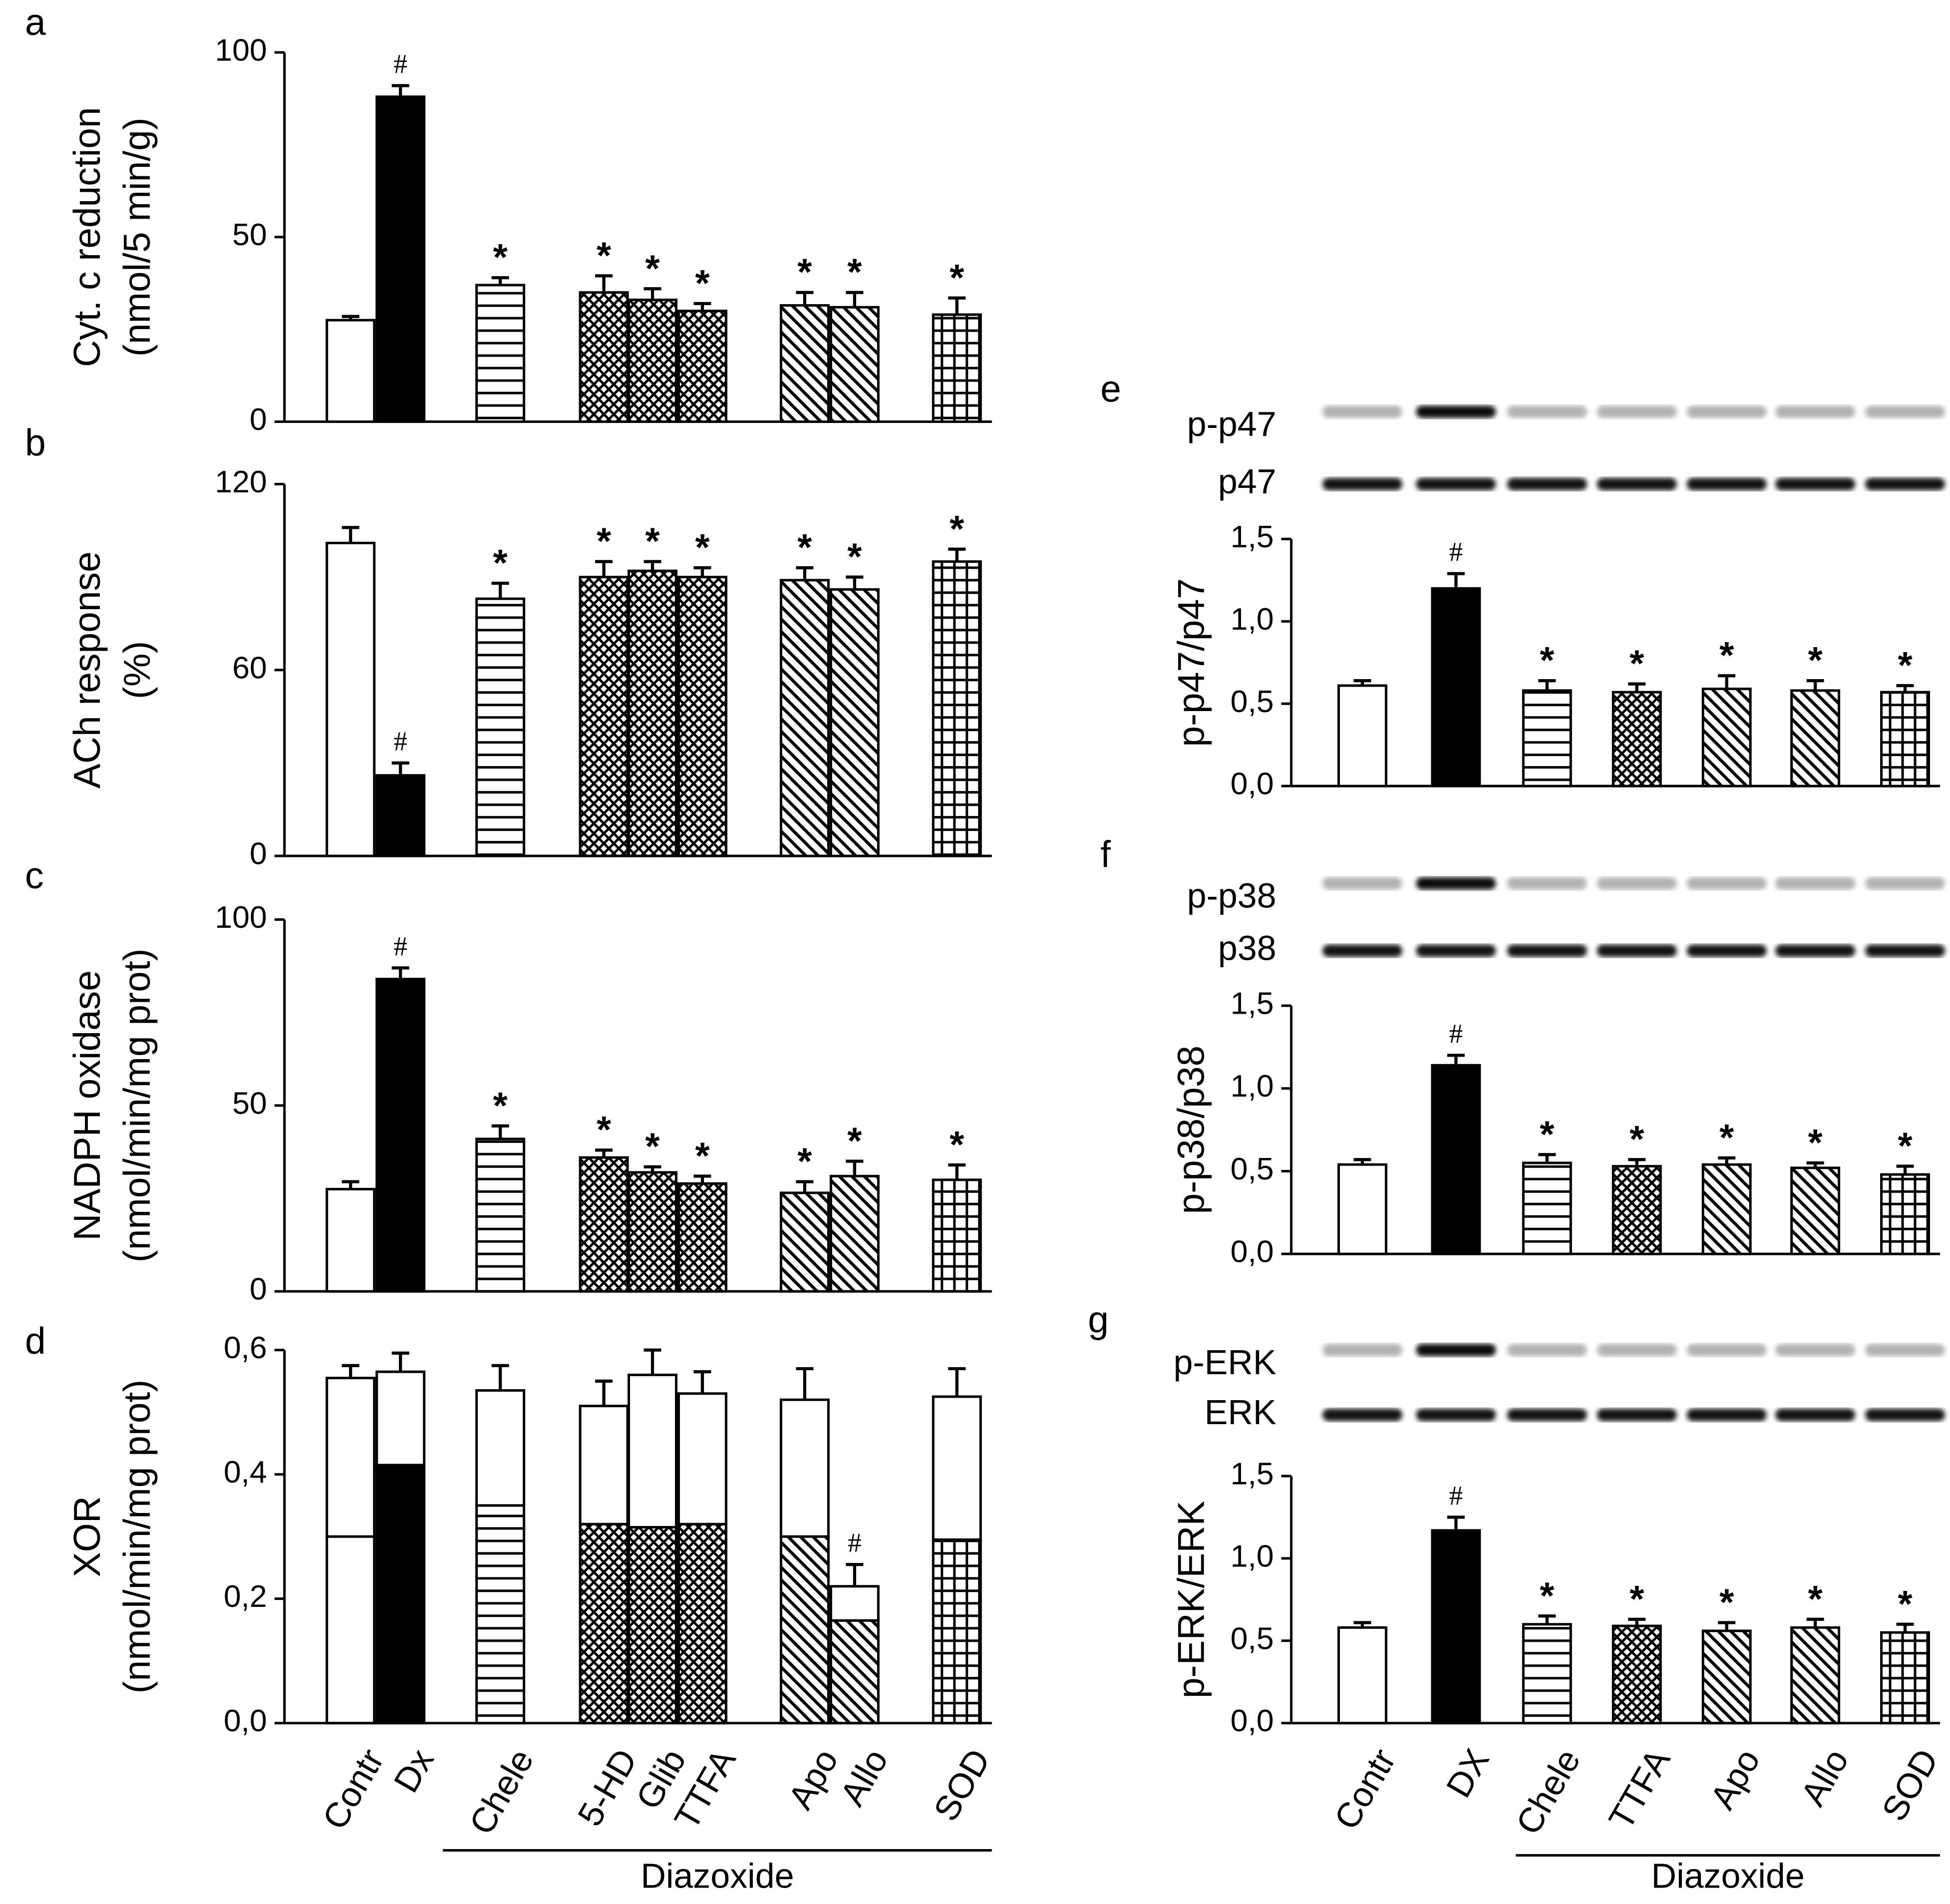  I want to click on blot-label: p-p47, so click(1232, 423).